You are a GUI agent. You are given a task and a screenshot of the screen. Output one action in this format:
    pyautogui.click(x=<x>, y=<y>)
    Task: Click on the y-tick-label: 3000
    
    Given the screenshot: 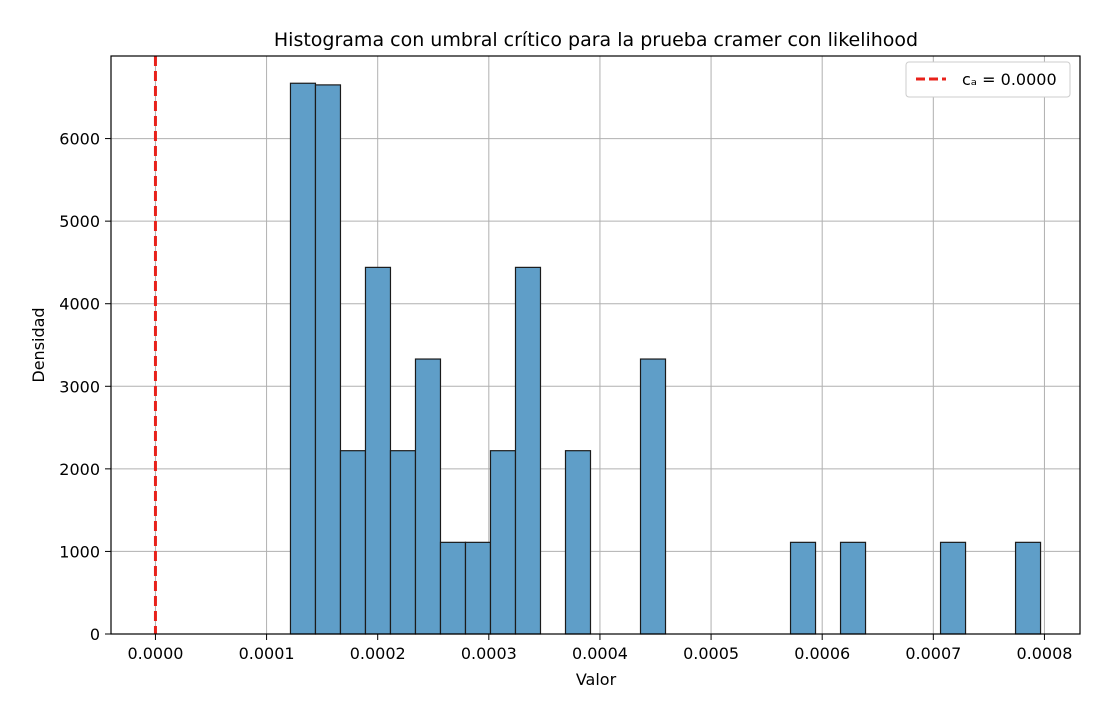 What is the action you would take?
    pyautogui.click(x=79, y=386)
    